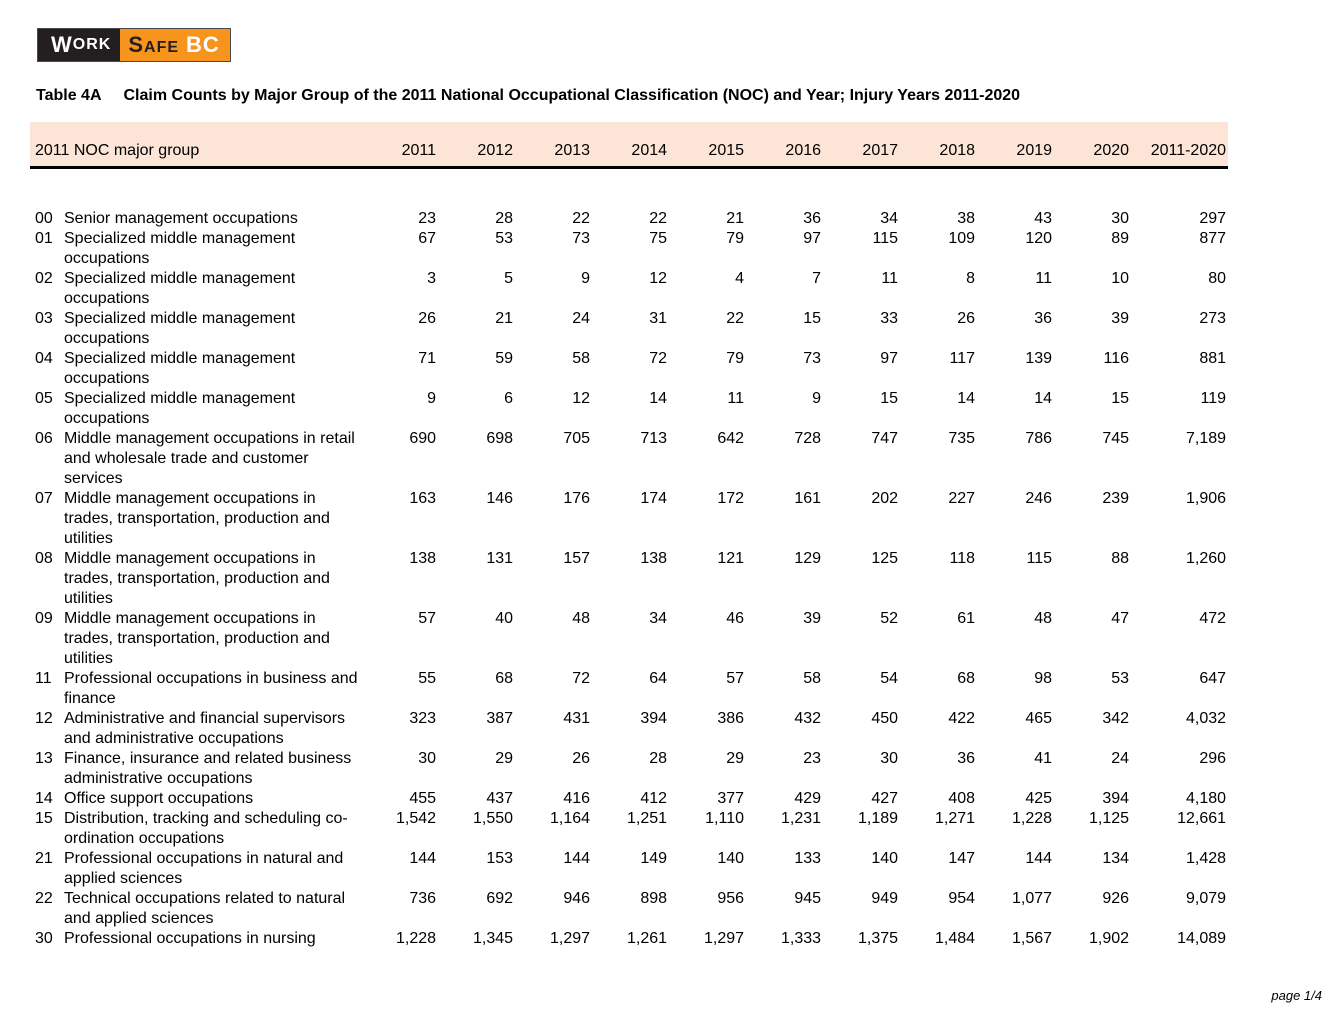 This screenshot has height=1030, width=1330. I want to click on row-value: 11, so click(736, 398).